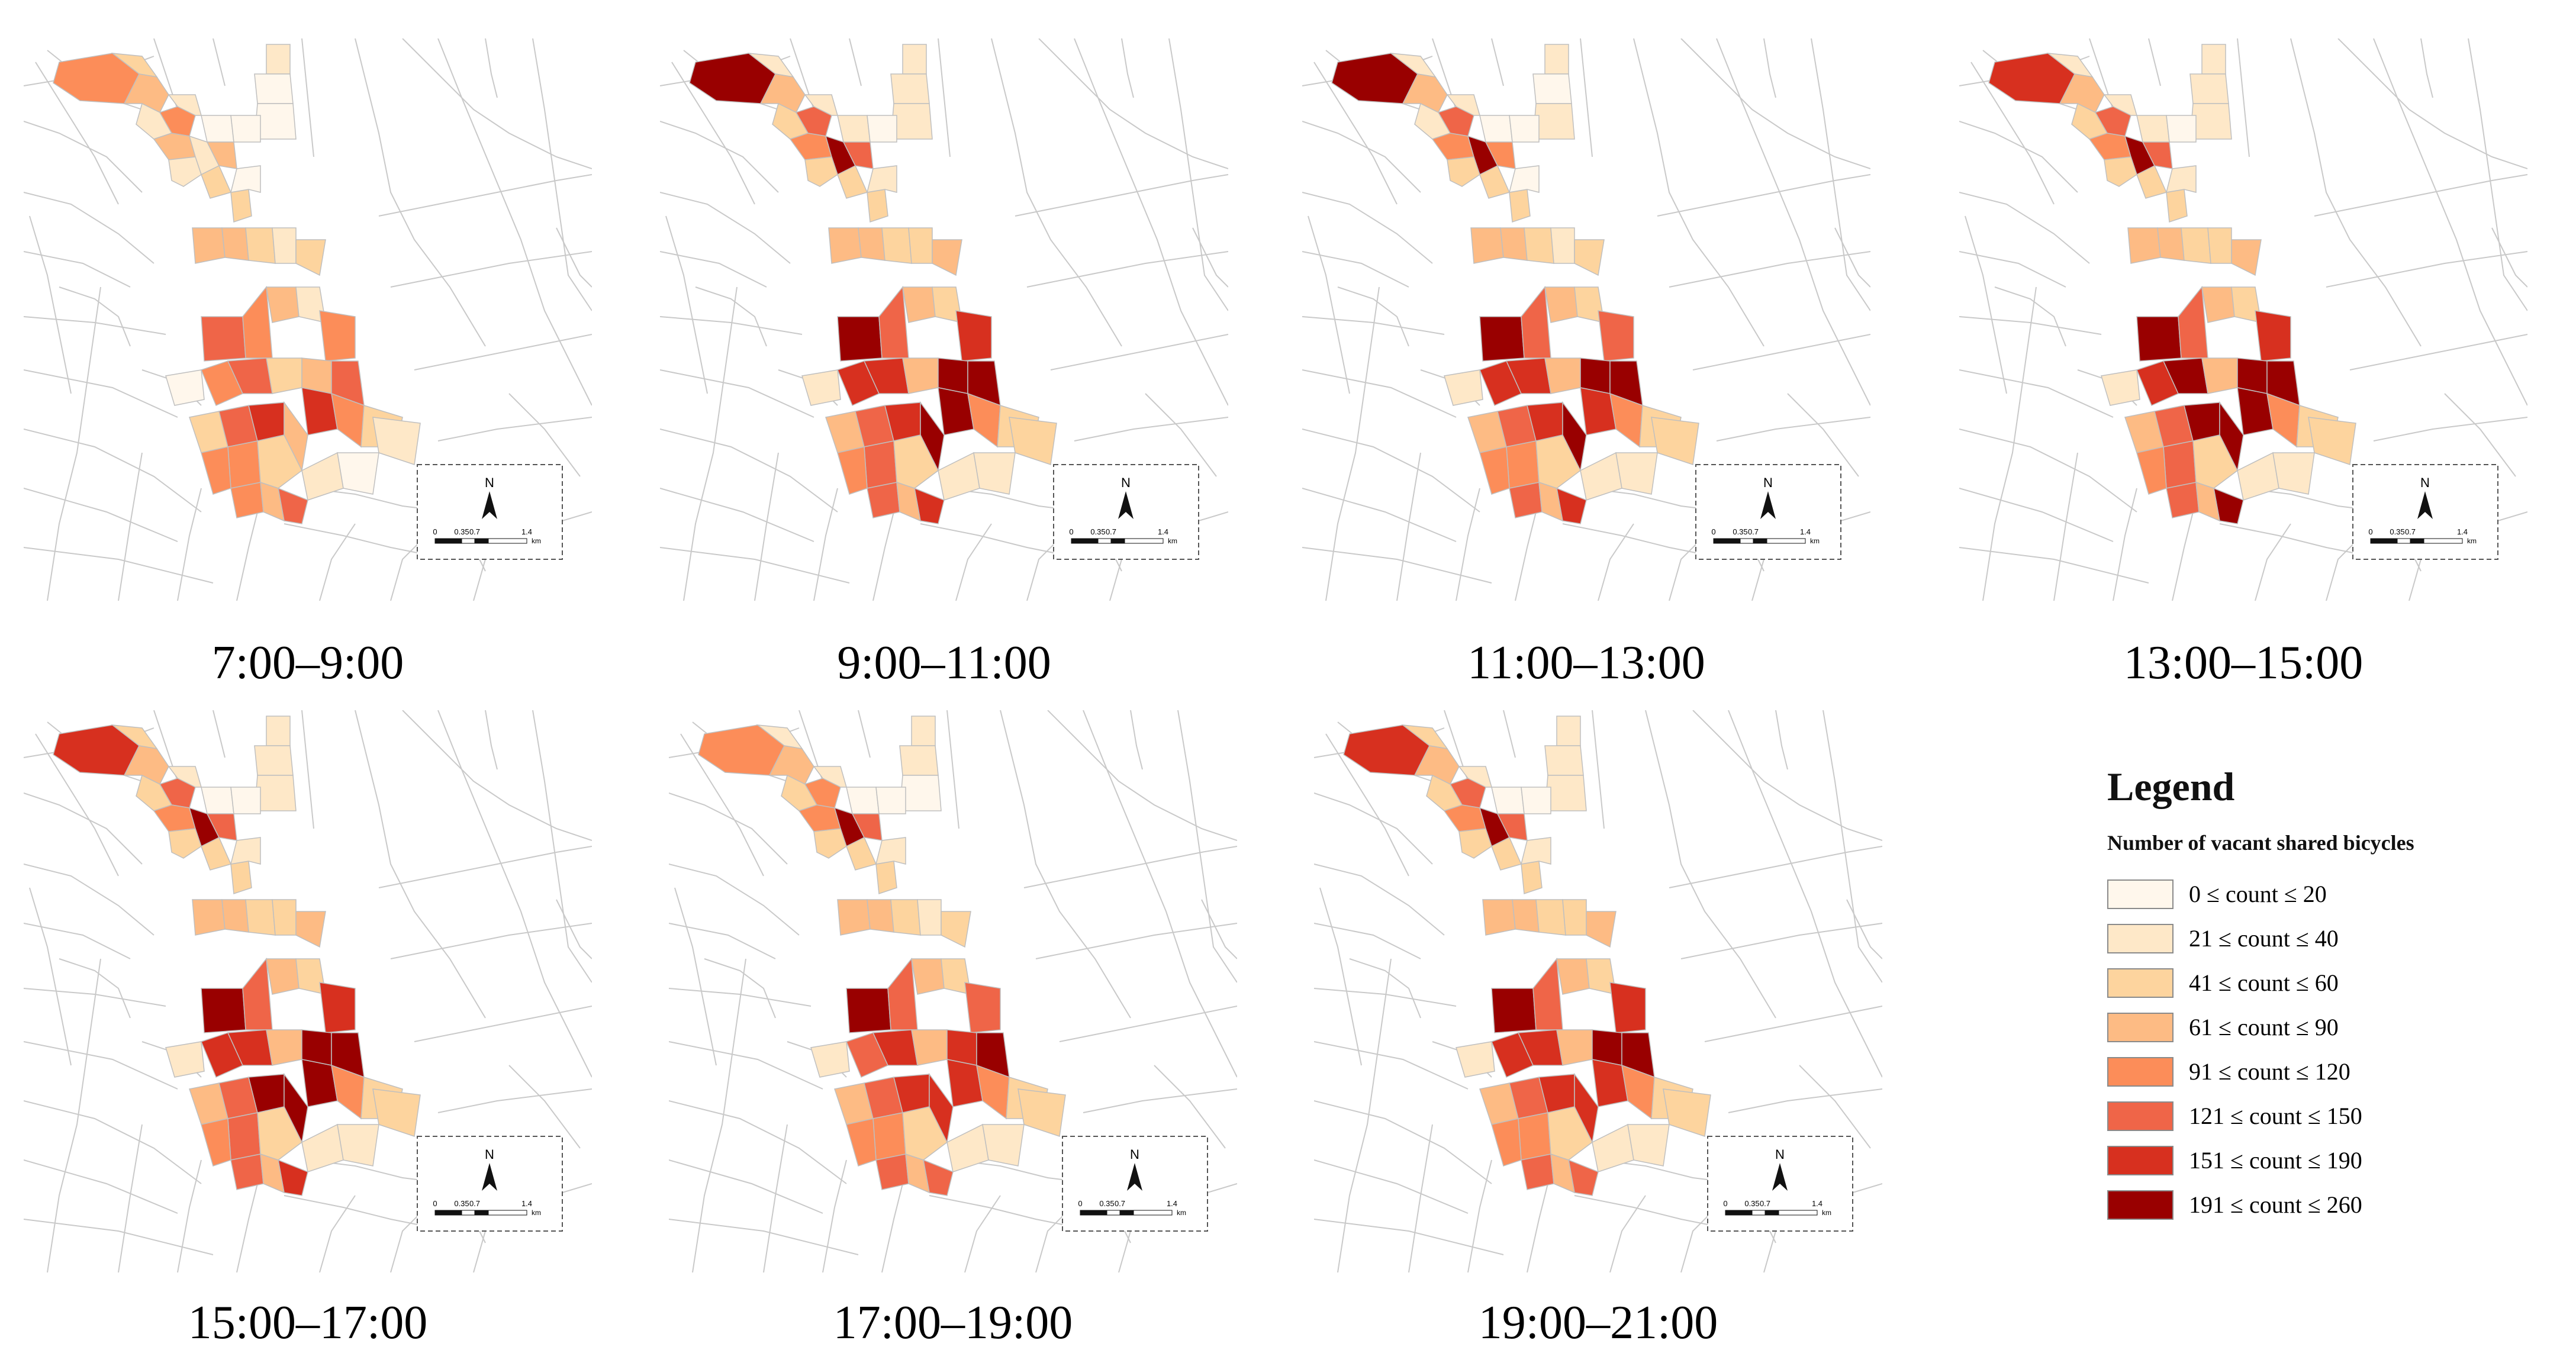 This screenshot has width=2576, height=1350. What do you see at coordinates (526, 531) in the screenshot?
I see `scale-tick-label: 1.4` at bounding box center [526, 531].